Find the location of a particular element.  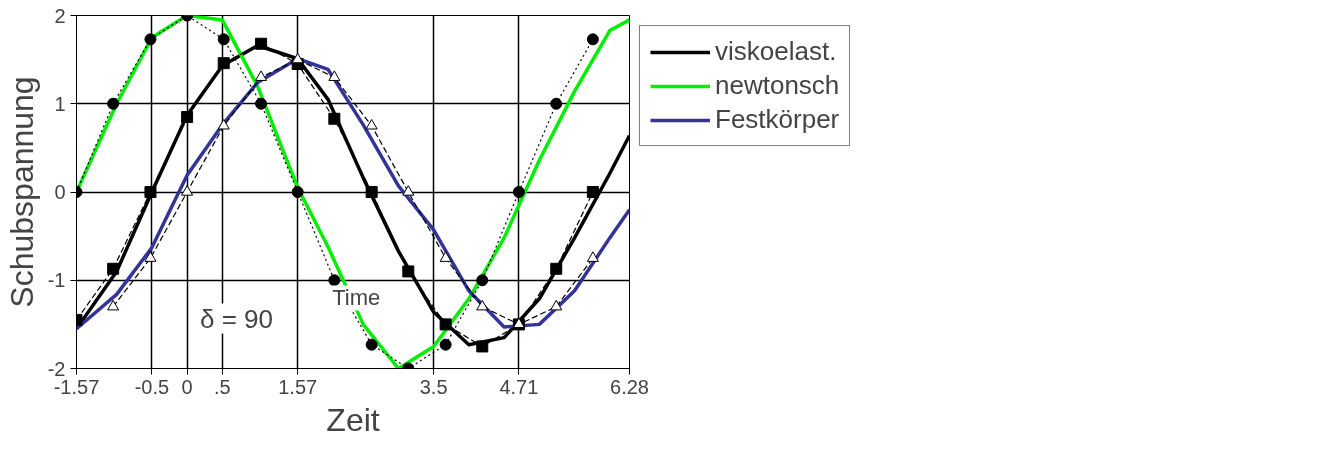

annotation: δ = 90 is located at coordinates (236, 318).